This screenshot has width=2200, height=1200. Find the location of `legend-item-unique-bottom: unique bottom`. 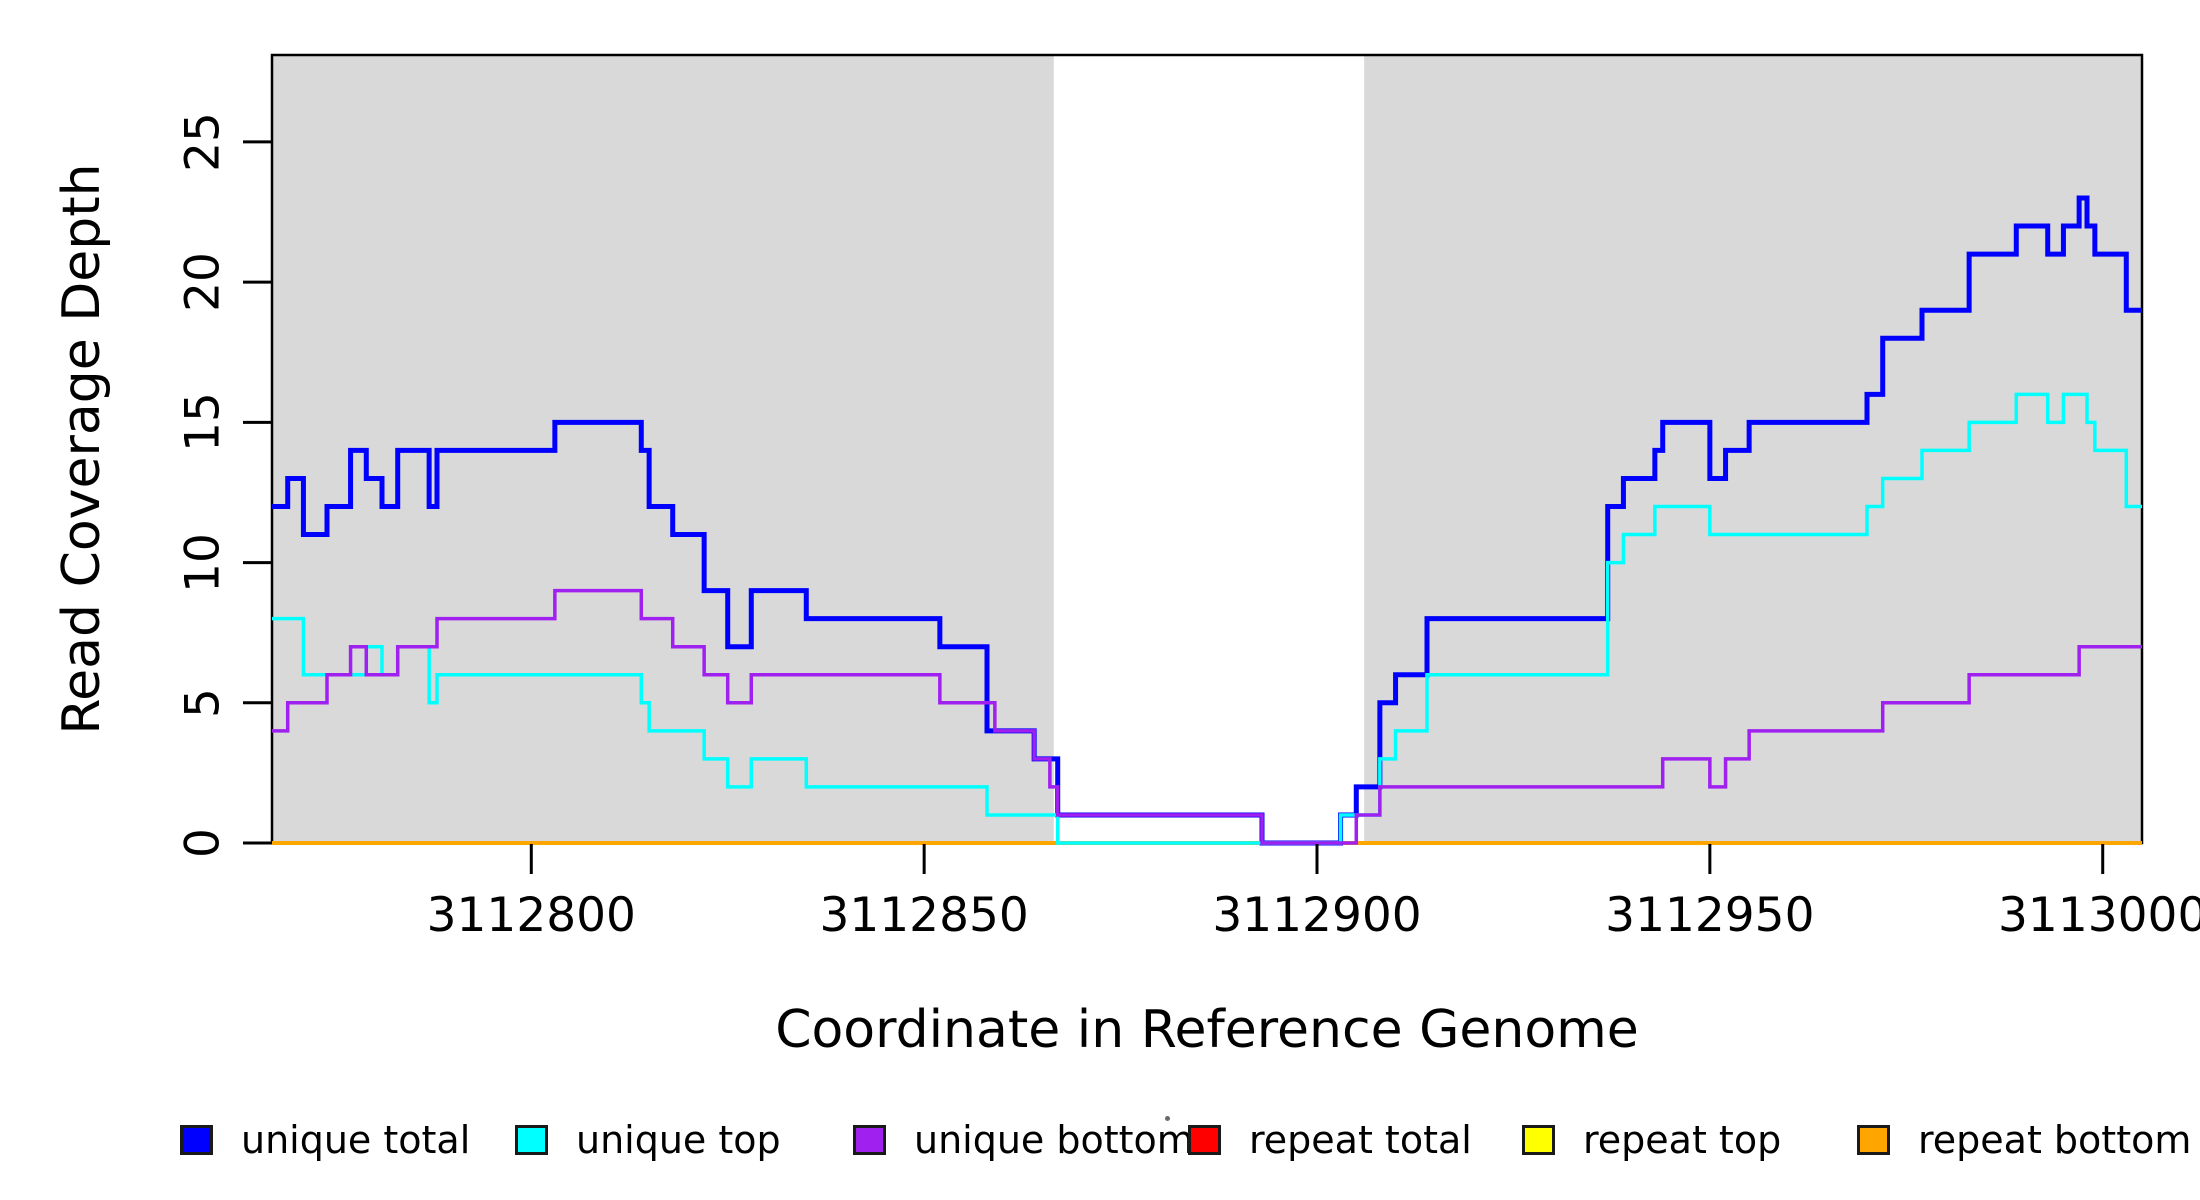

legend-item-unique-bottom: unique bottom is located at coordinates (1023, 1140).